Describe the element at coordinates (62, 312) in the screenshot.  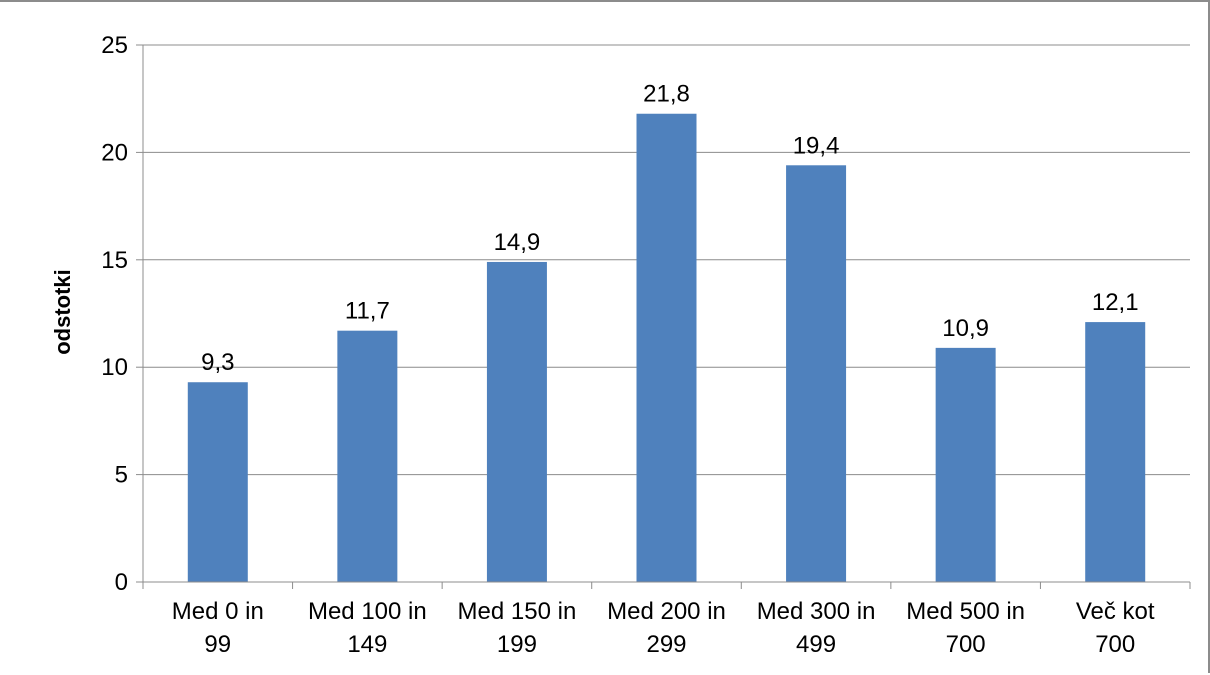
I see `y-axis-title: odstotki` at that location.